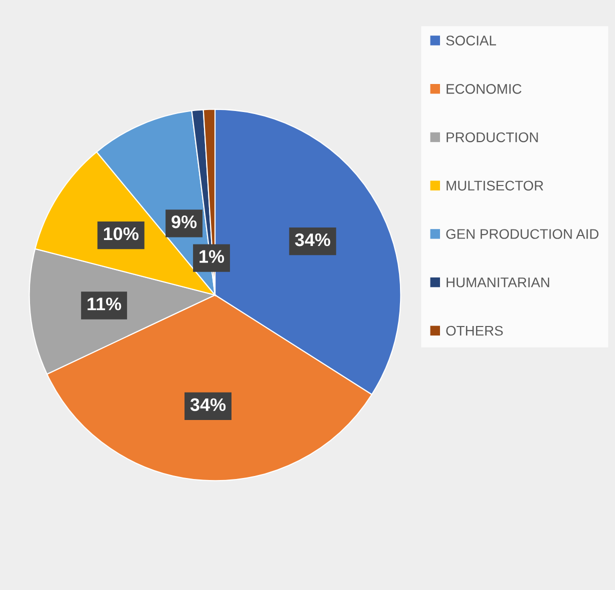 The width and height of the screenshot is (615, 590). Describe the element at coordinates (184, 221) in the screenshot. I see `data-label: 9%` at that location.